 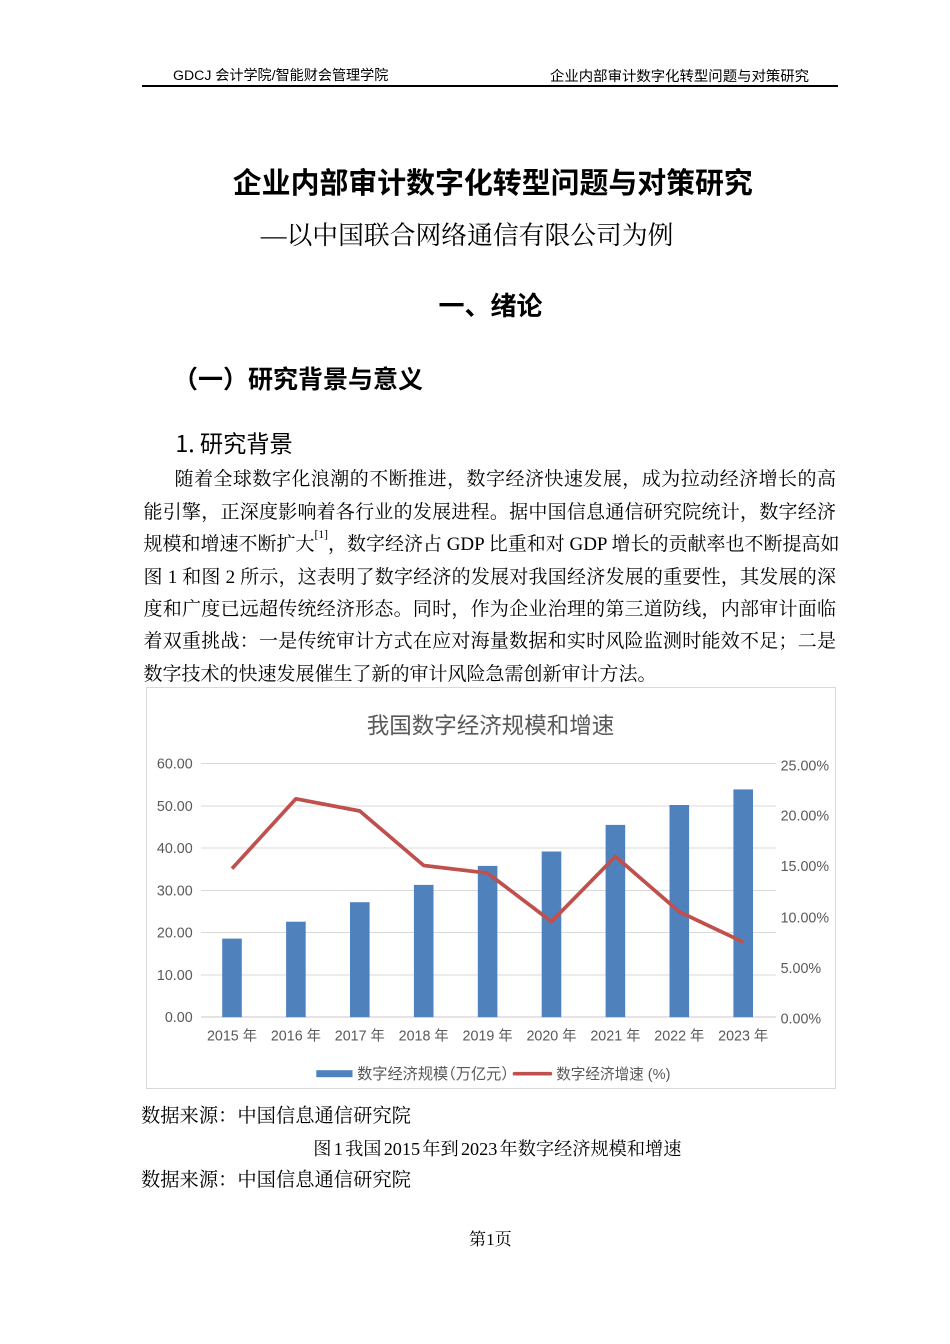 I want to click on svg-text: 2022 年, so click(x=679, y=1036).